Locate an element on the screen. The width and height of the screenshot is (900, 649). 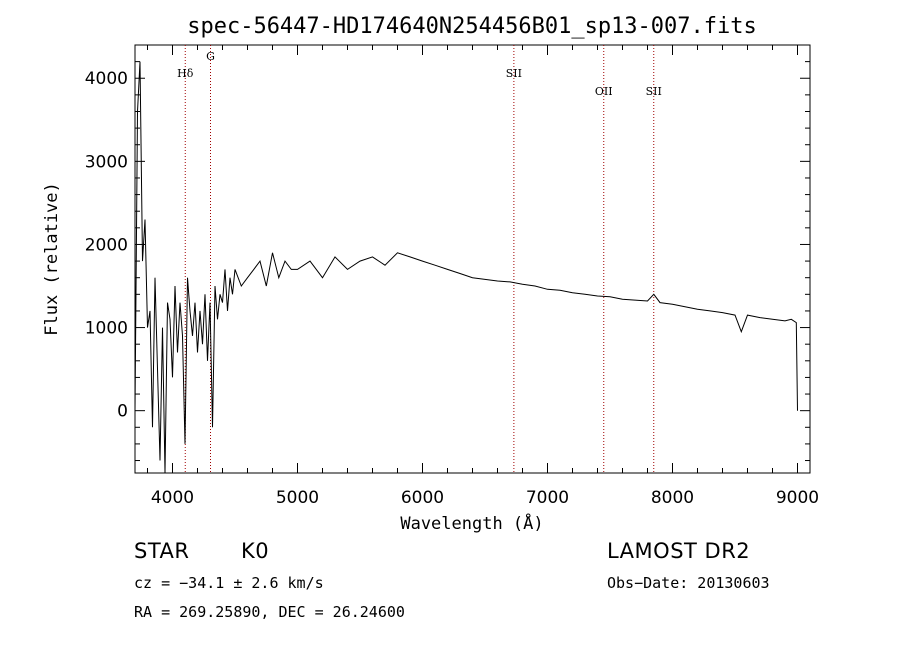
x-tick-label: 8000 is located at coordinates (672, 498).